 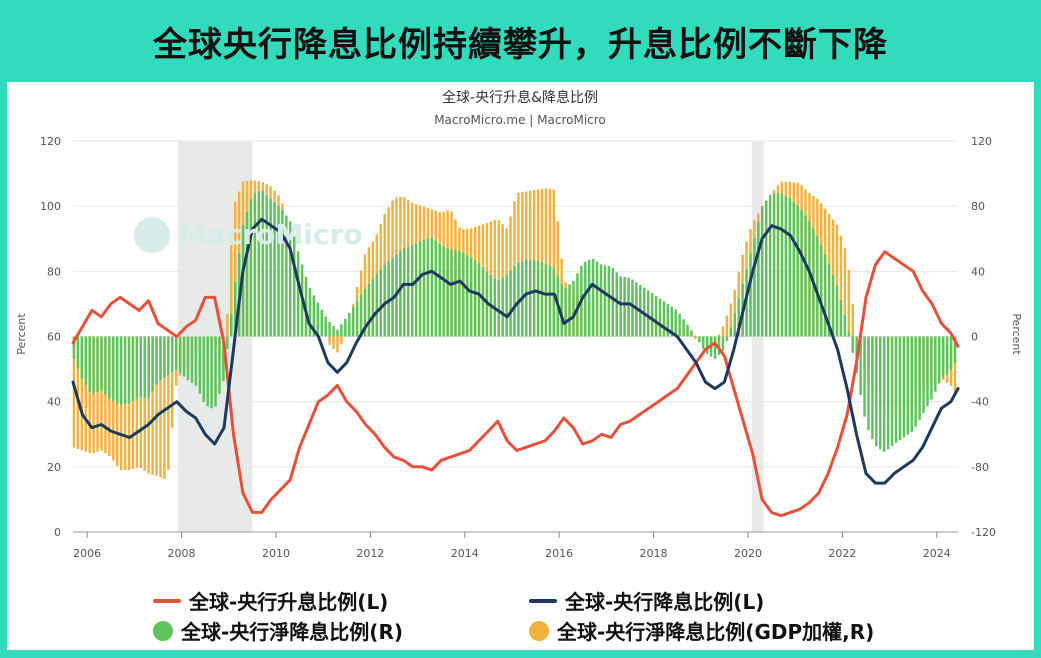 What do you see at coordinates (520, 41) in the screenshot?
I see `title-banner: 全球央行降息比例持續攀升，升息比例不斷下降` at bounding box center [520, 41].